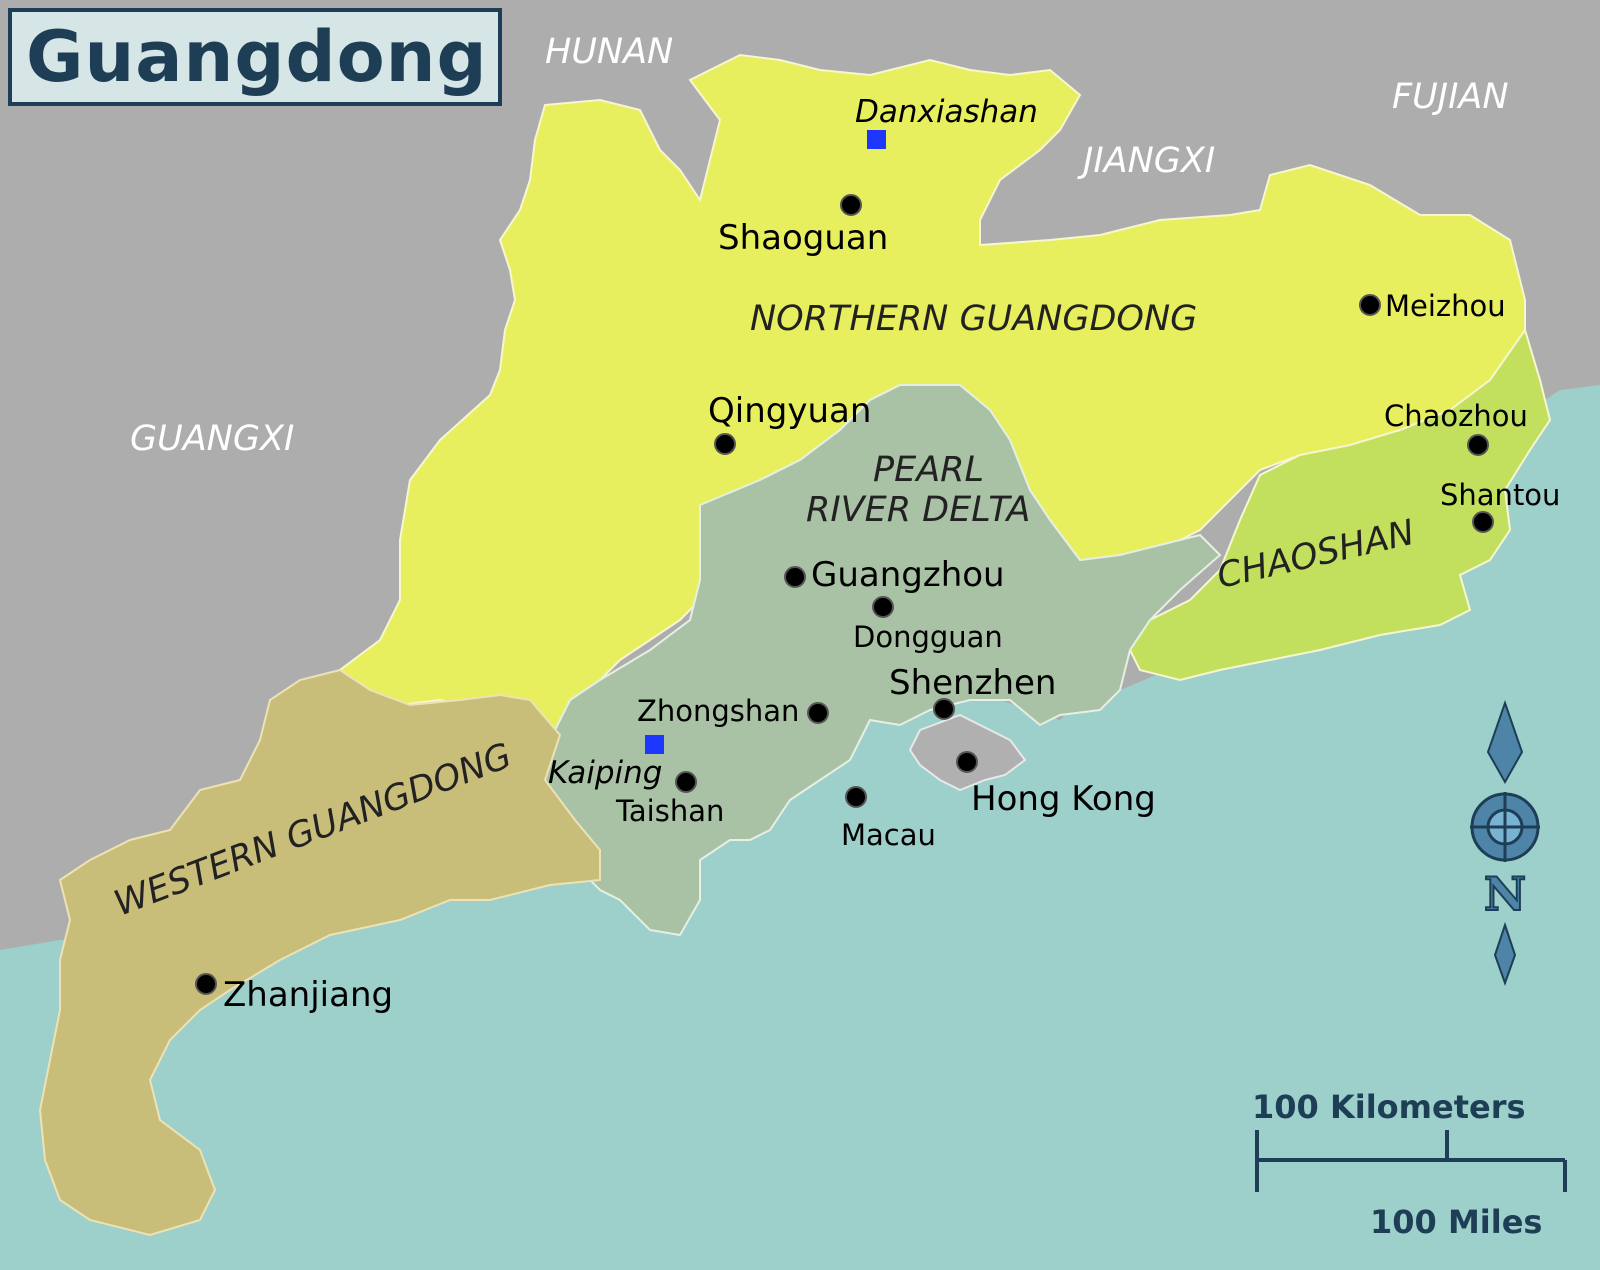 The height and width of the screenshot is (1270, 1600). What do you see at coordinates (973, 683) in the screenshot?
I see `label-shenzhen: Shenzhen` at bounding box center [973, 683].